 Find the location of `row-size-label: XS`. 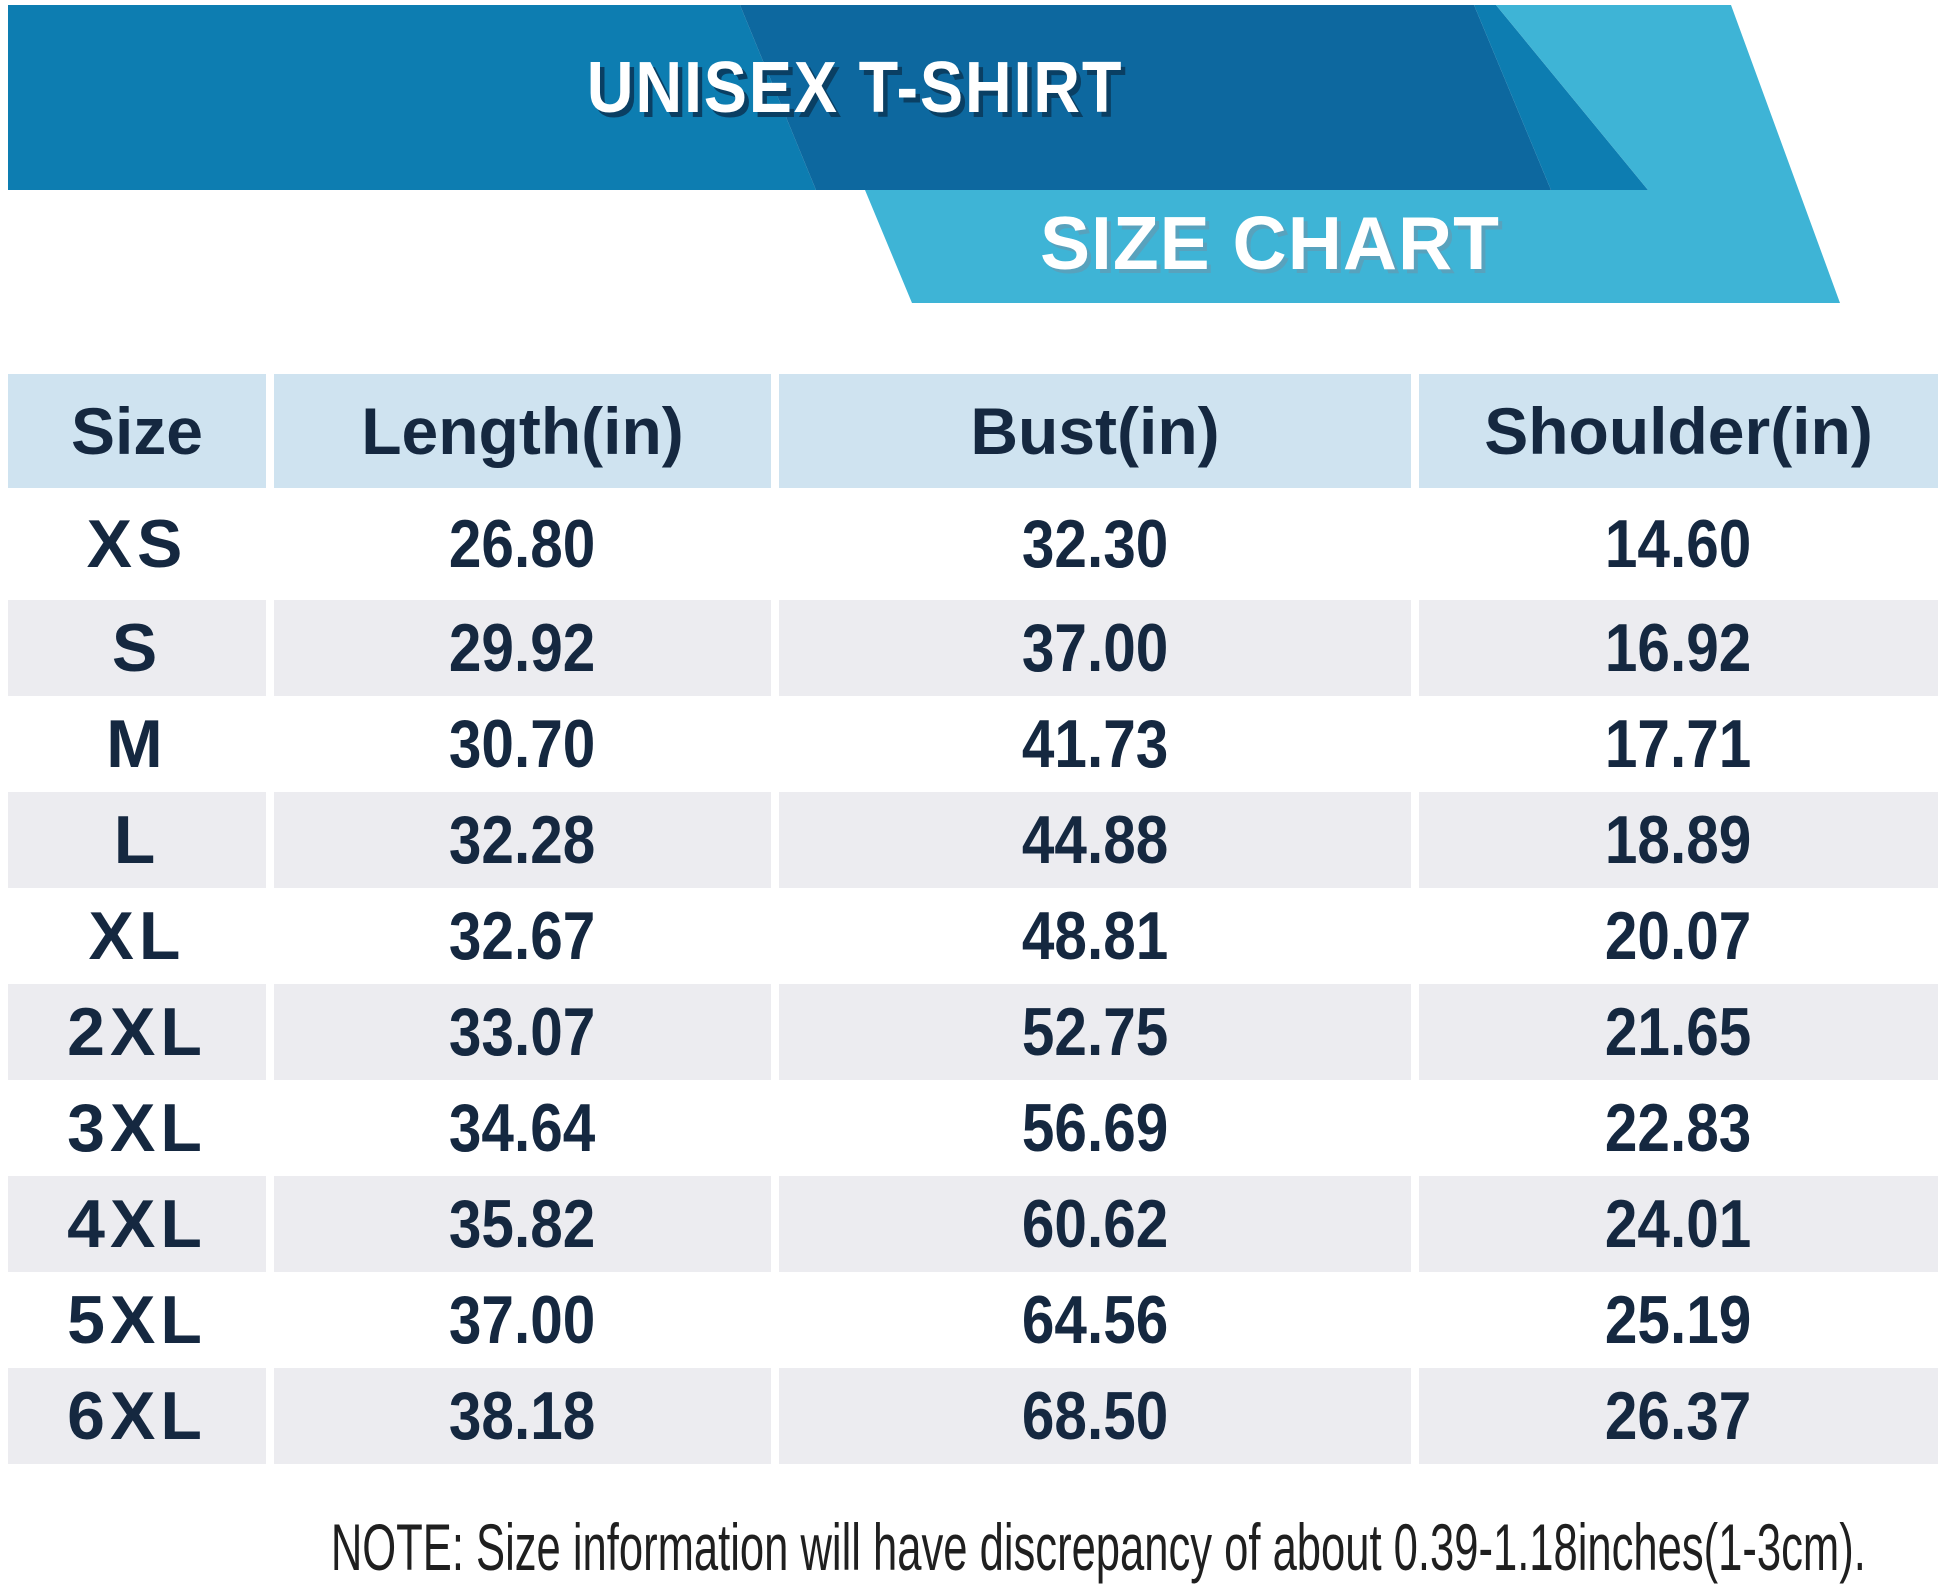

row-size-label: XS is located at coordinates (137, 544).